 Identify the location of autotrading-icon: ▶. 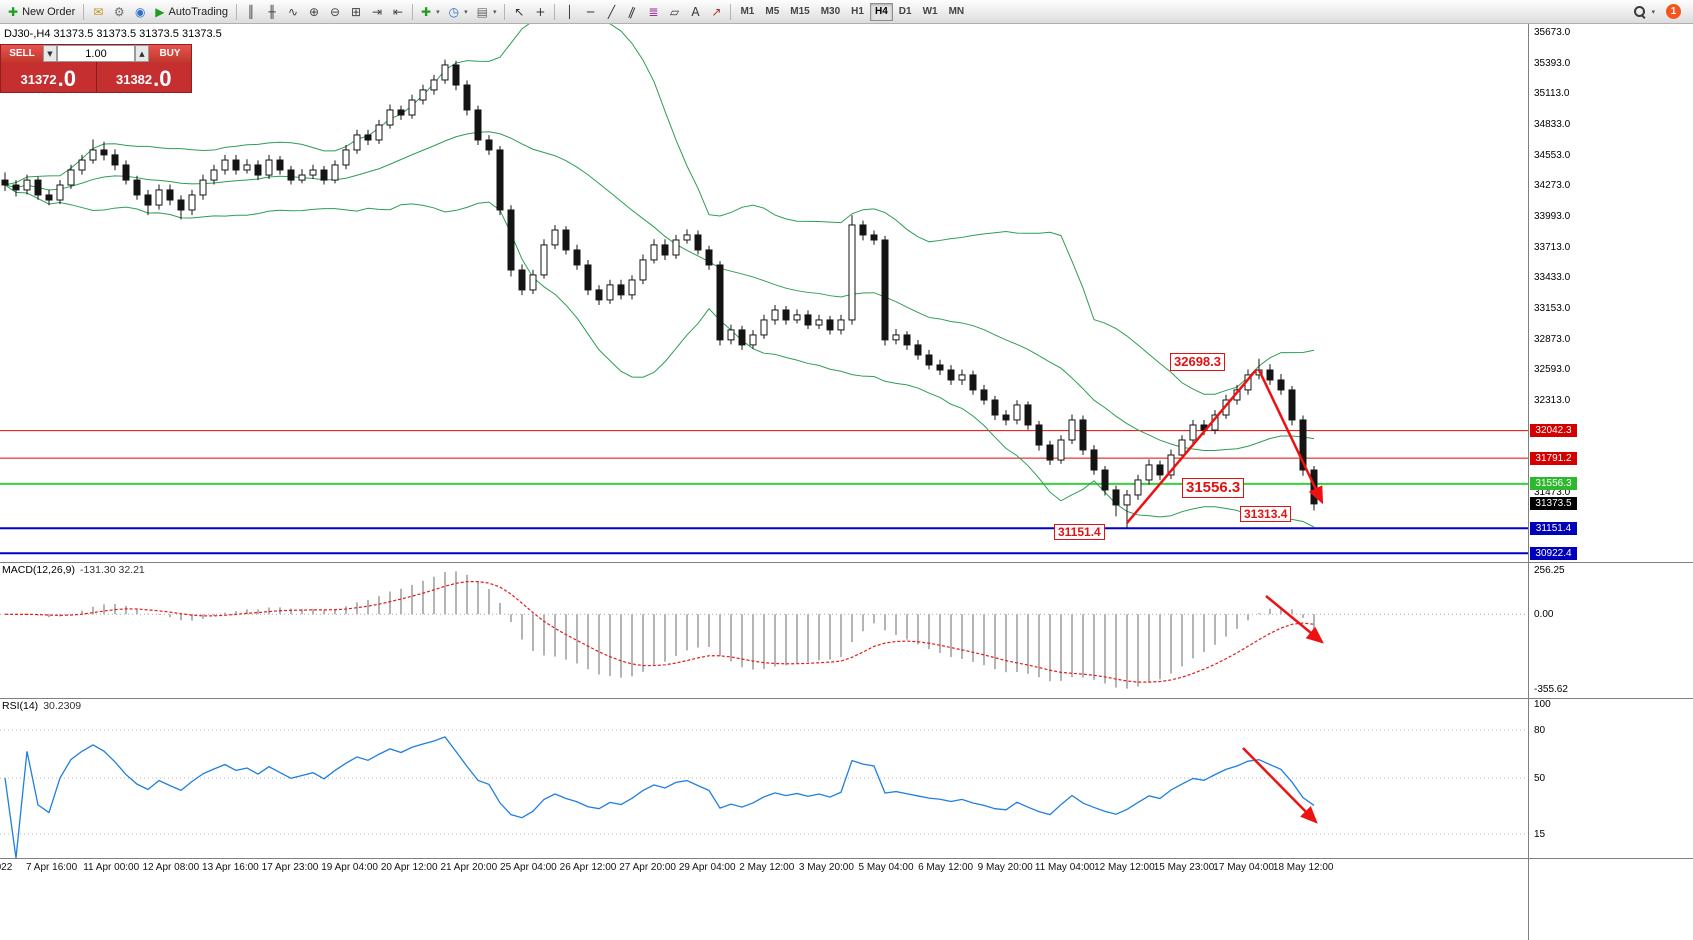
(160, 11).